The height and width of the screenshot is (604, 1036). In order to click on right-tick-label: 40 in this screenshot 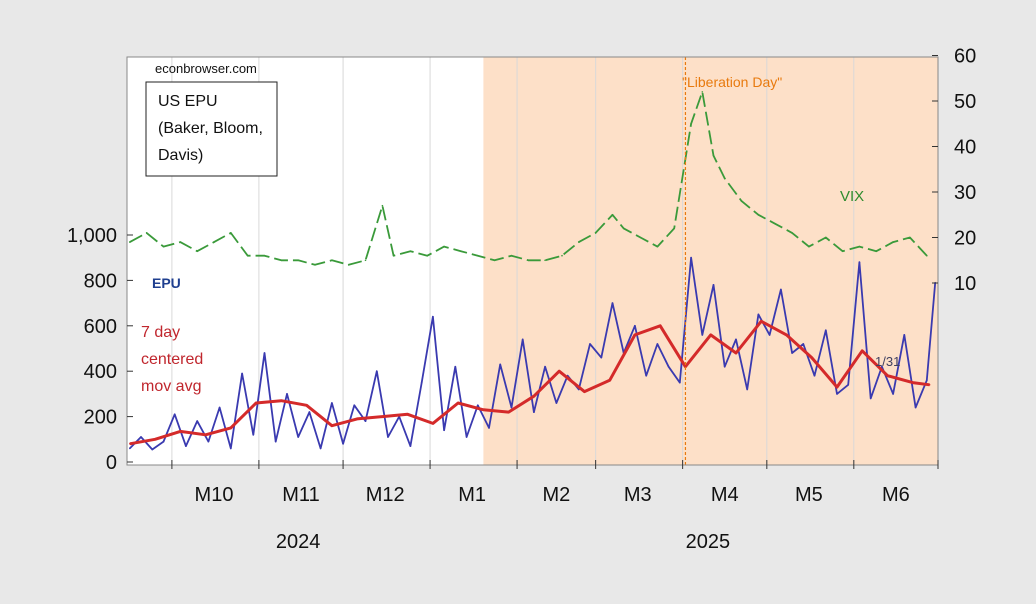, I will do `click(965, 148)`.